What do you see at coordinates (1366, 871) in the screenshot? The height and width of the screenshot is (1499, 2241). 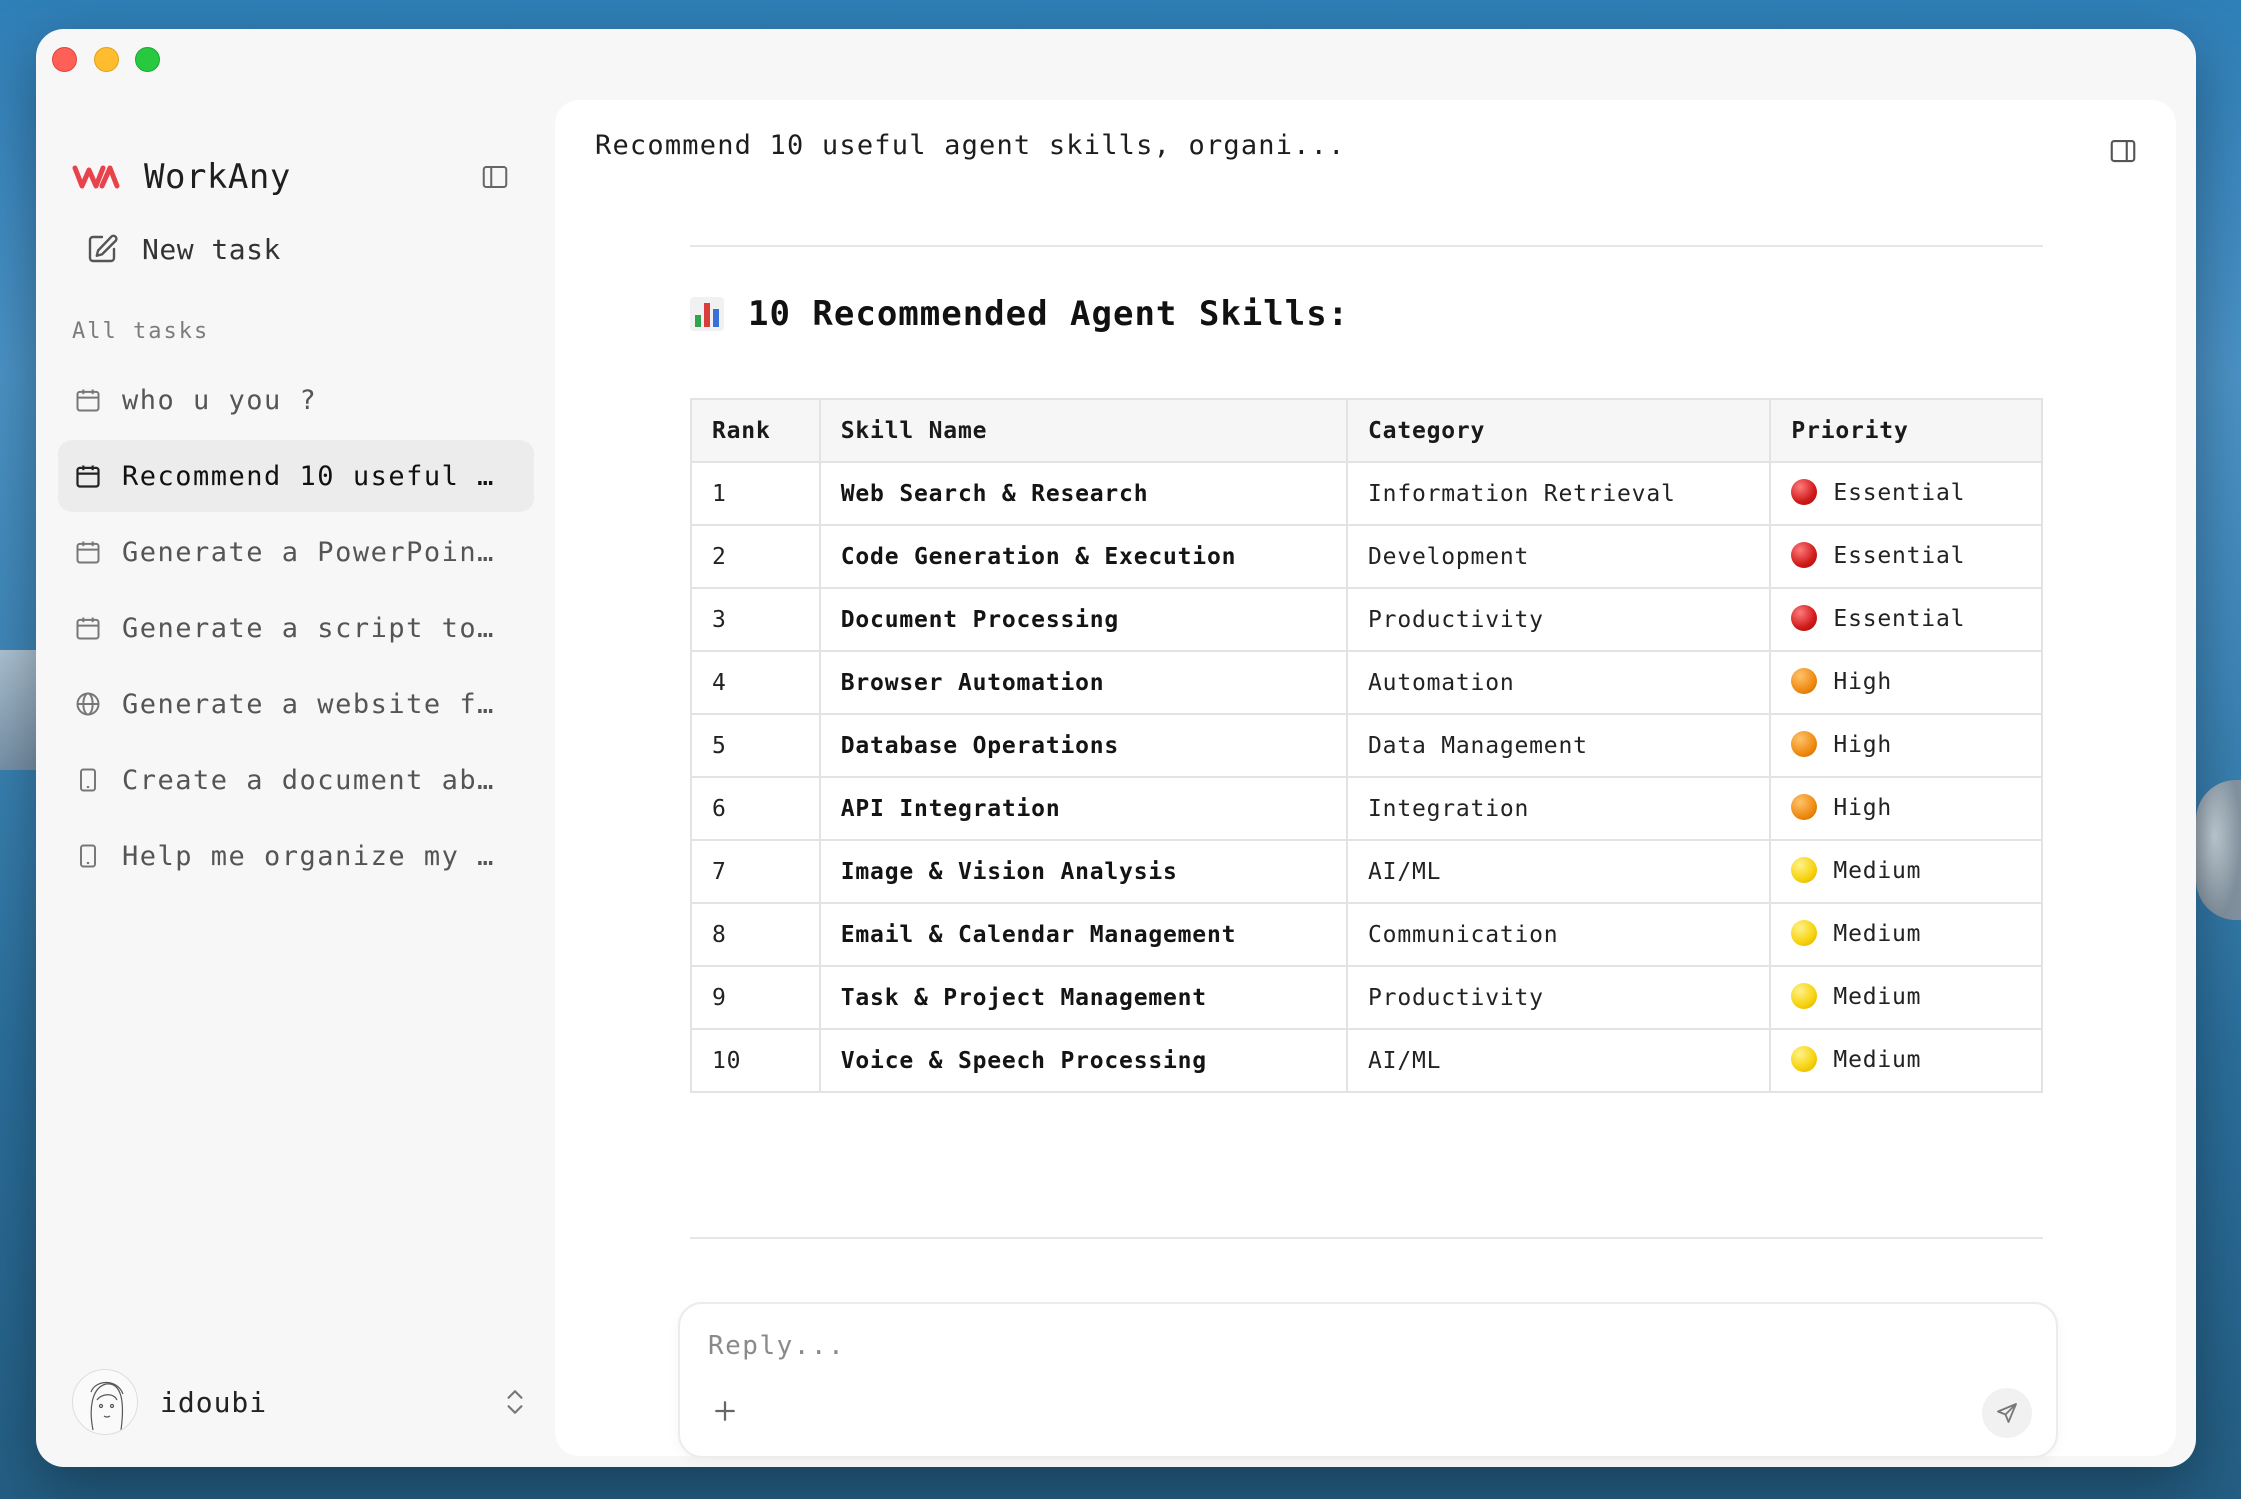 I see `table-row: 7 Image & Vision Analysis AI/ML Medium` at bounding box center [1366, 871].